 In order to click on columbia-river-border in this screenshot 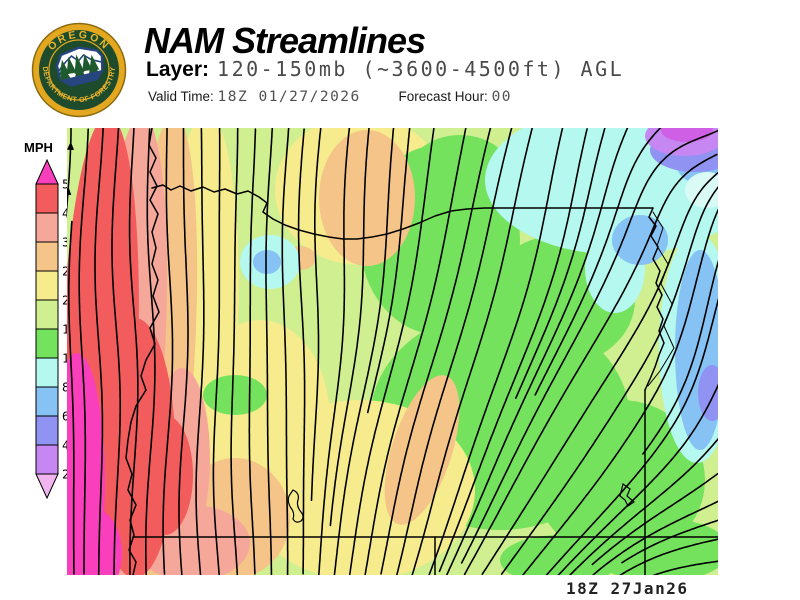, I will do `click(402, 212)`.